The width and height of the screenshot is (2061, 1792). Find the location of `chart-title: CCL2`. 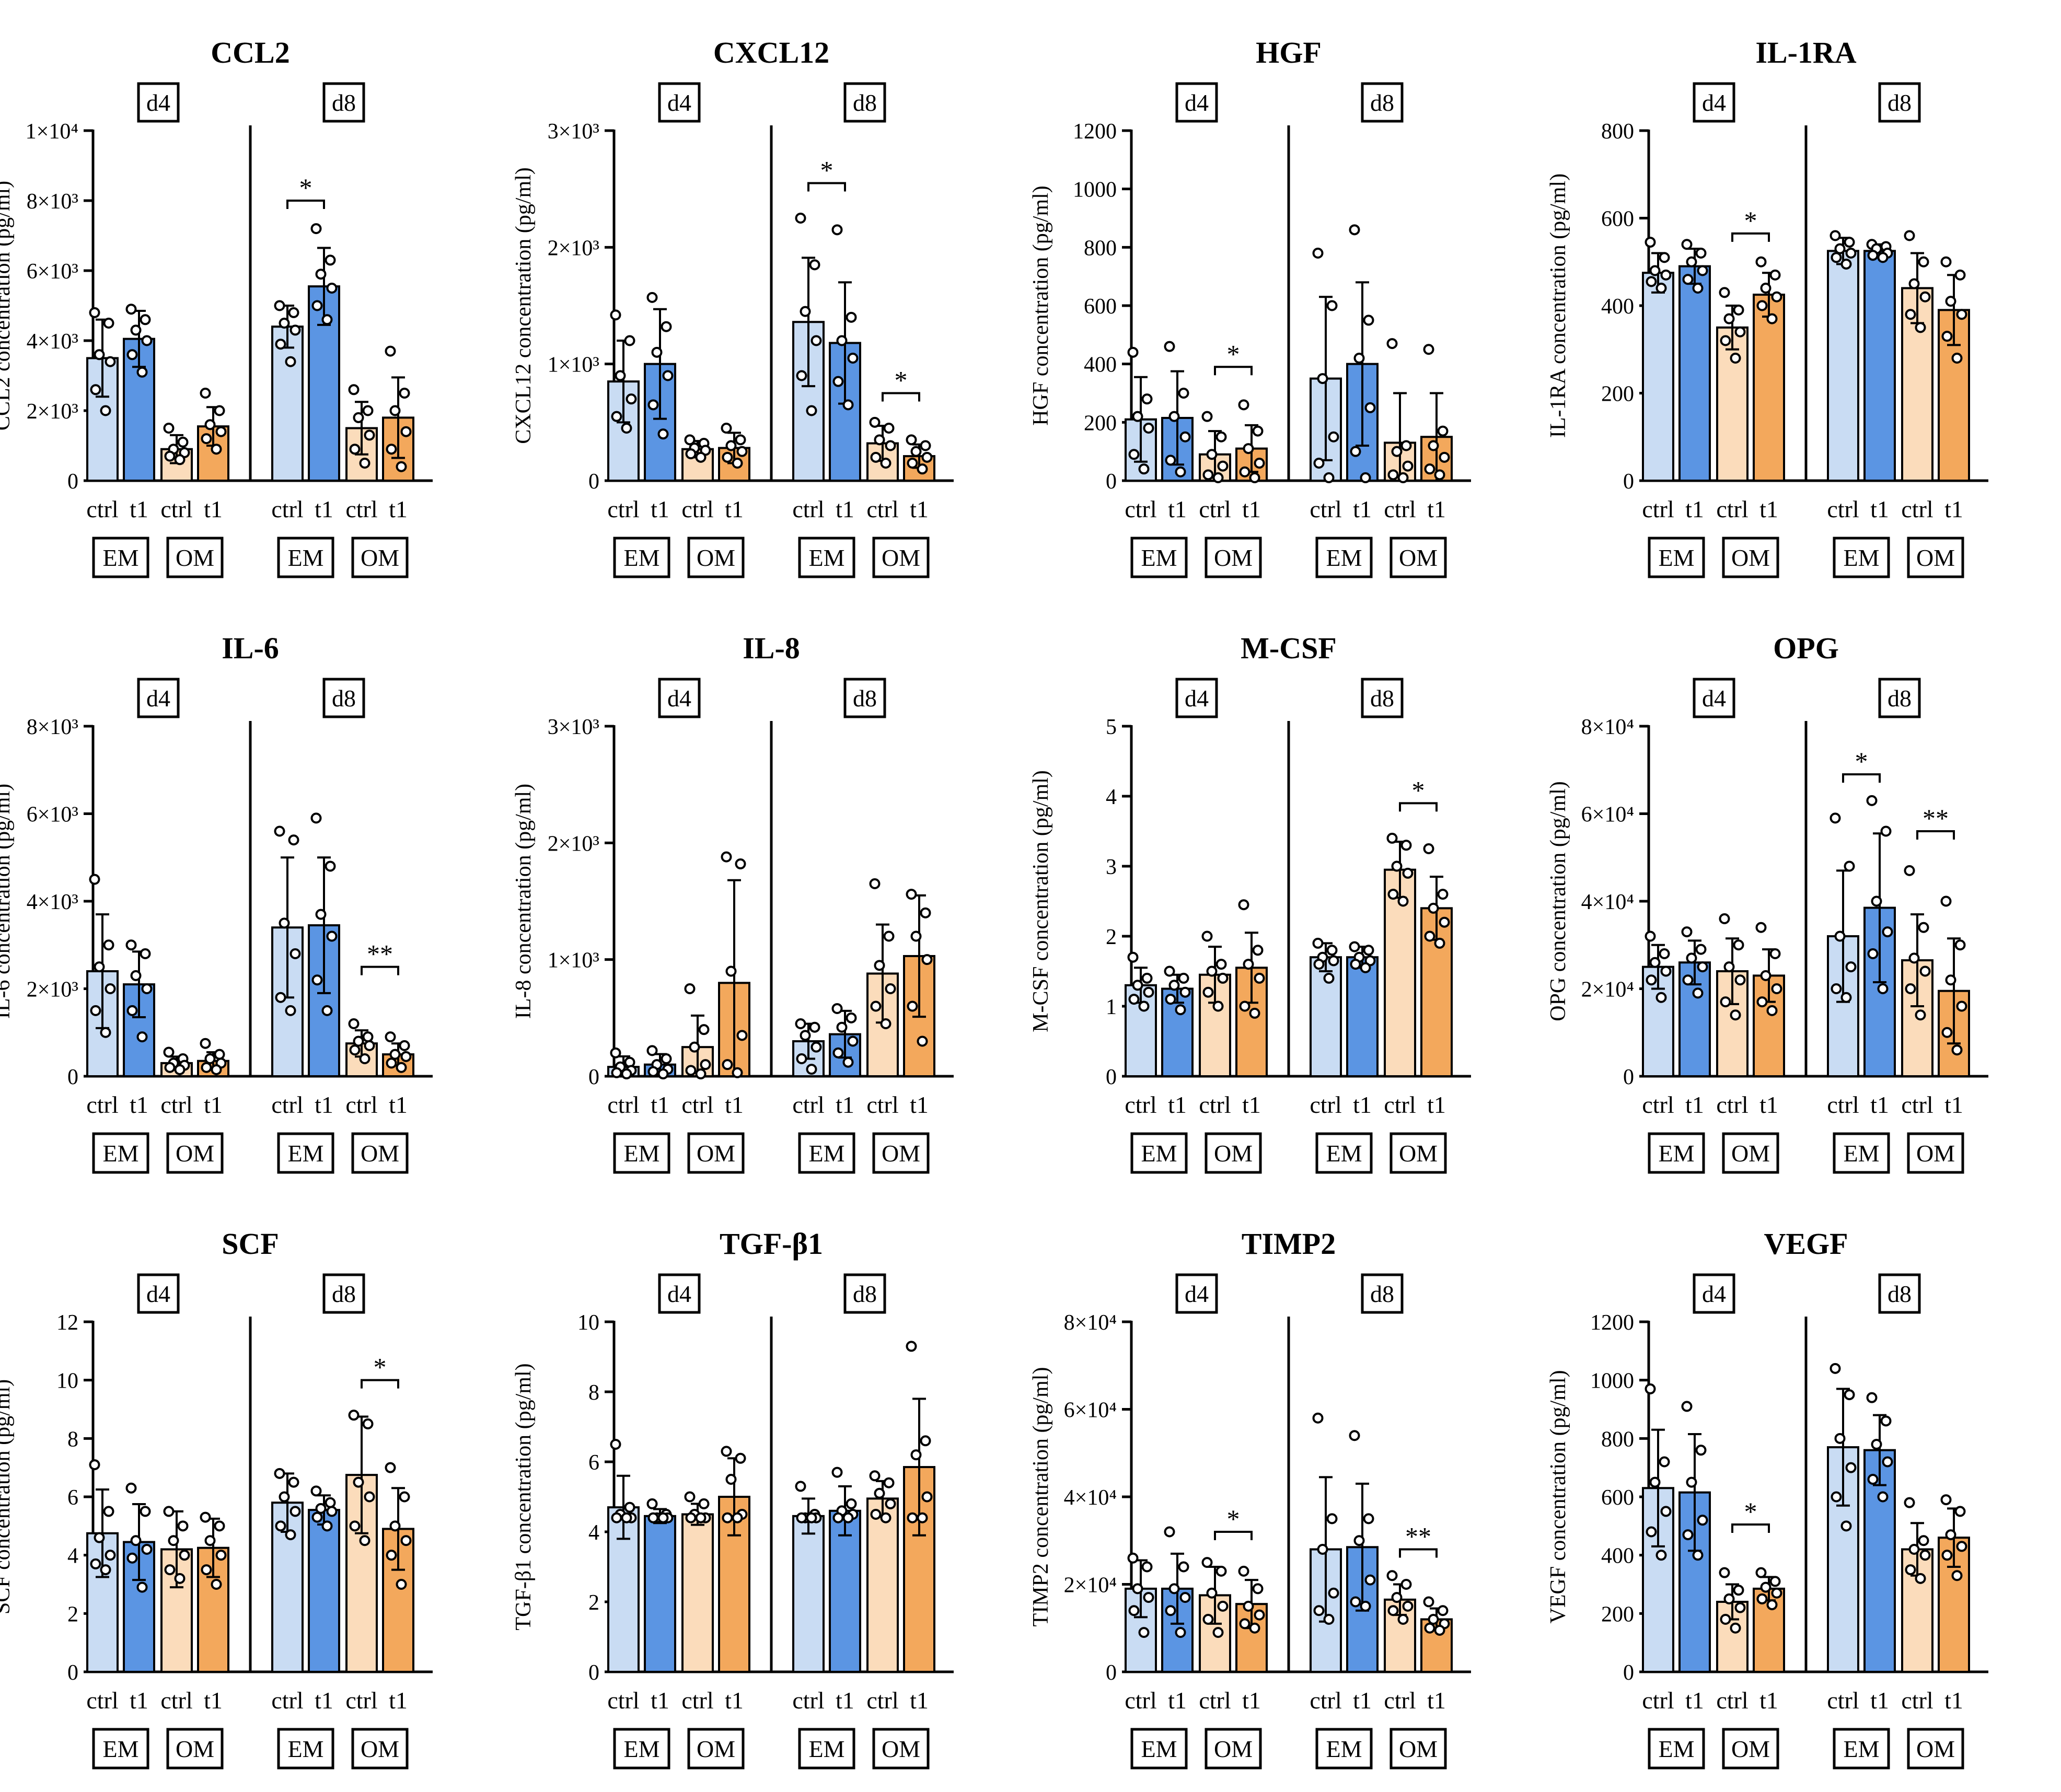

chart-title: CCL2 is located at coordinates (251, 53).